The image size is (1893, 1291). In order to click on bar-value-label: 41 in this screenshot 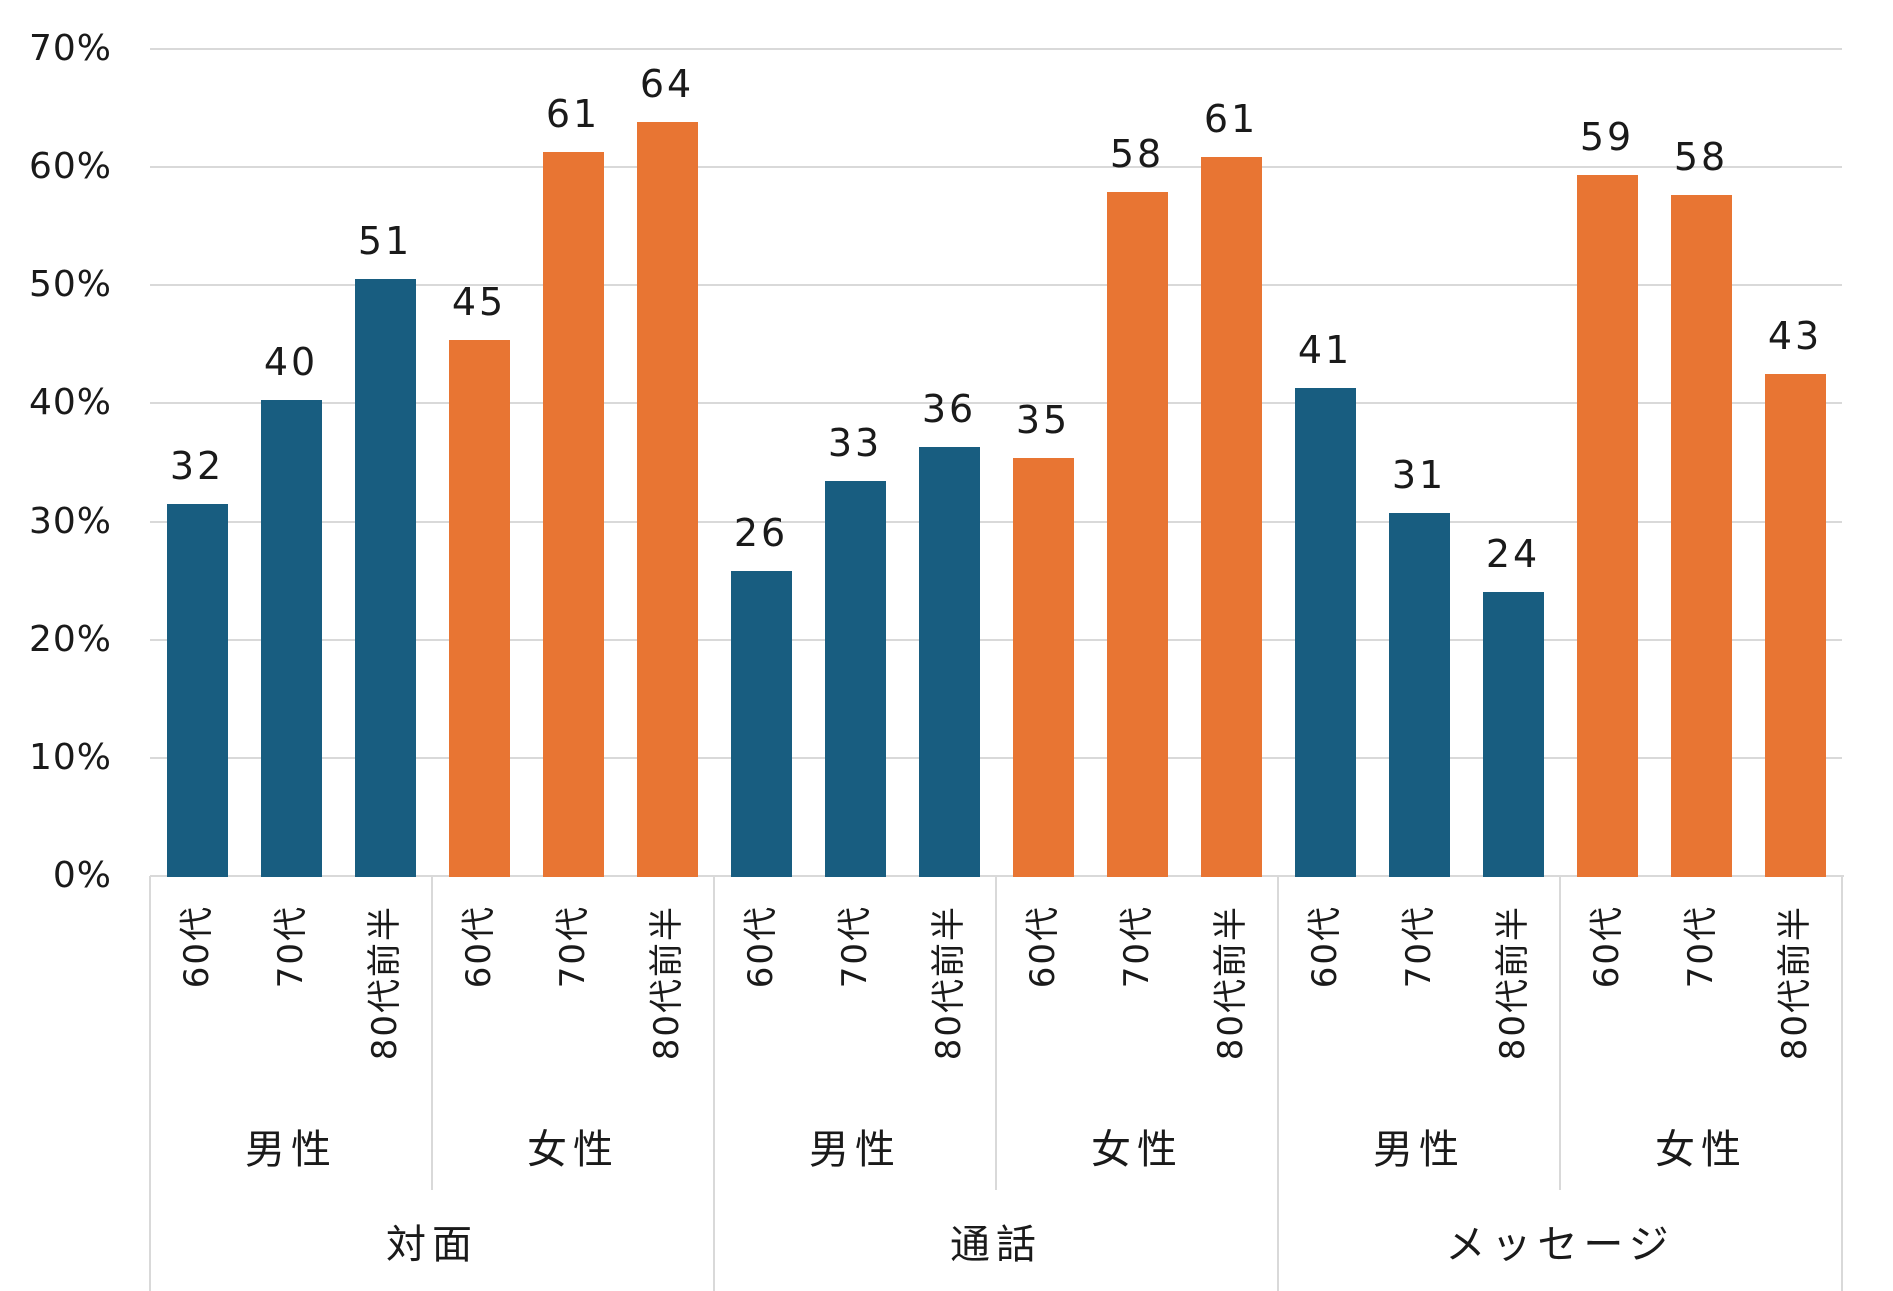, I will do `click(1325, 350)`.